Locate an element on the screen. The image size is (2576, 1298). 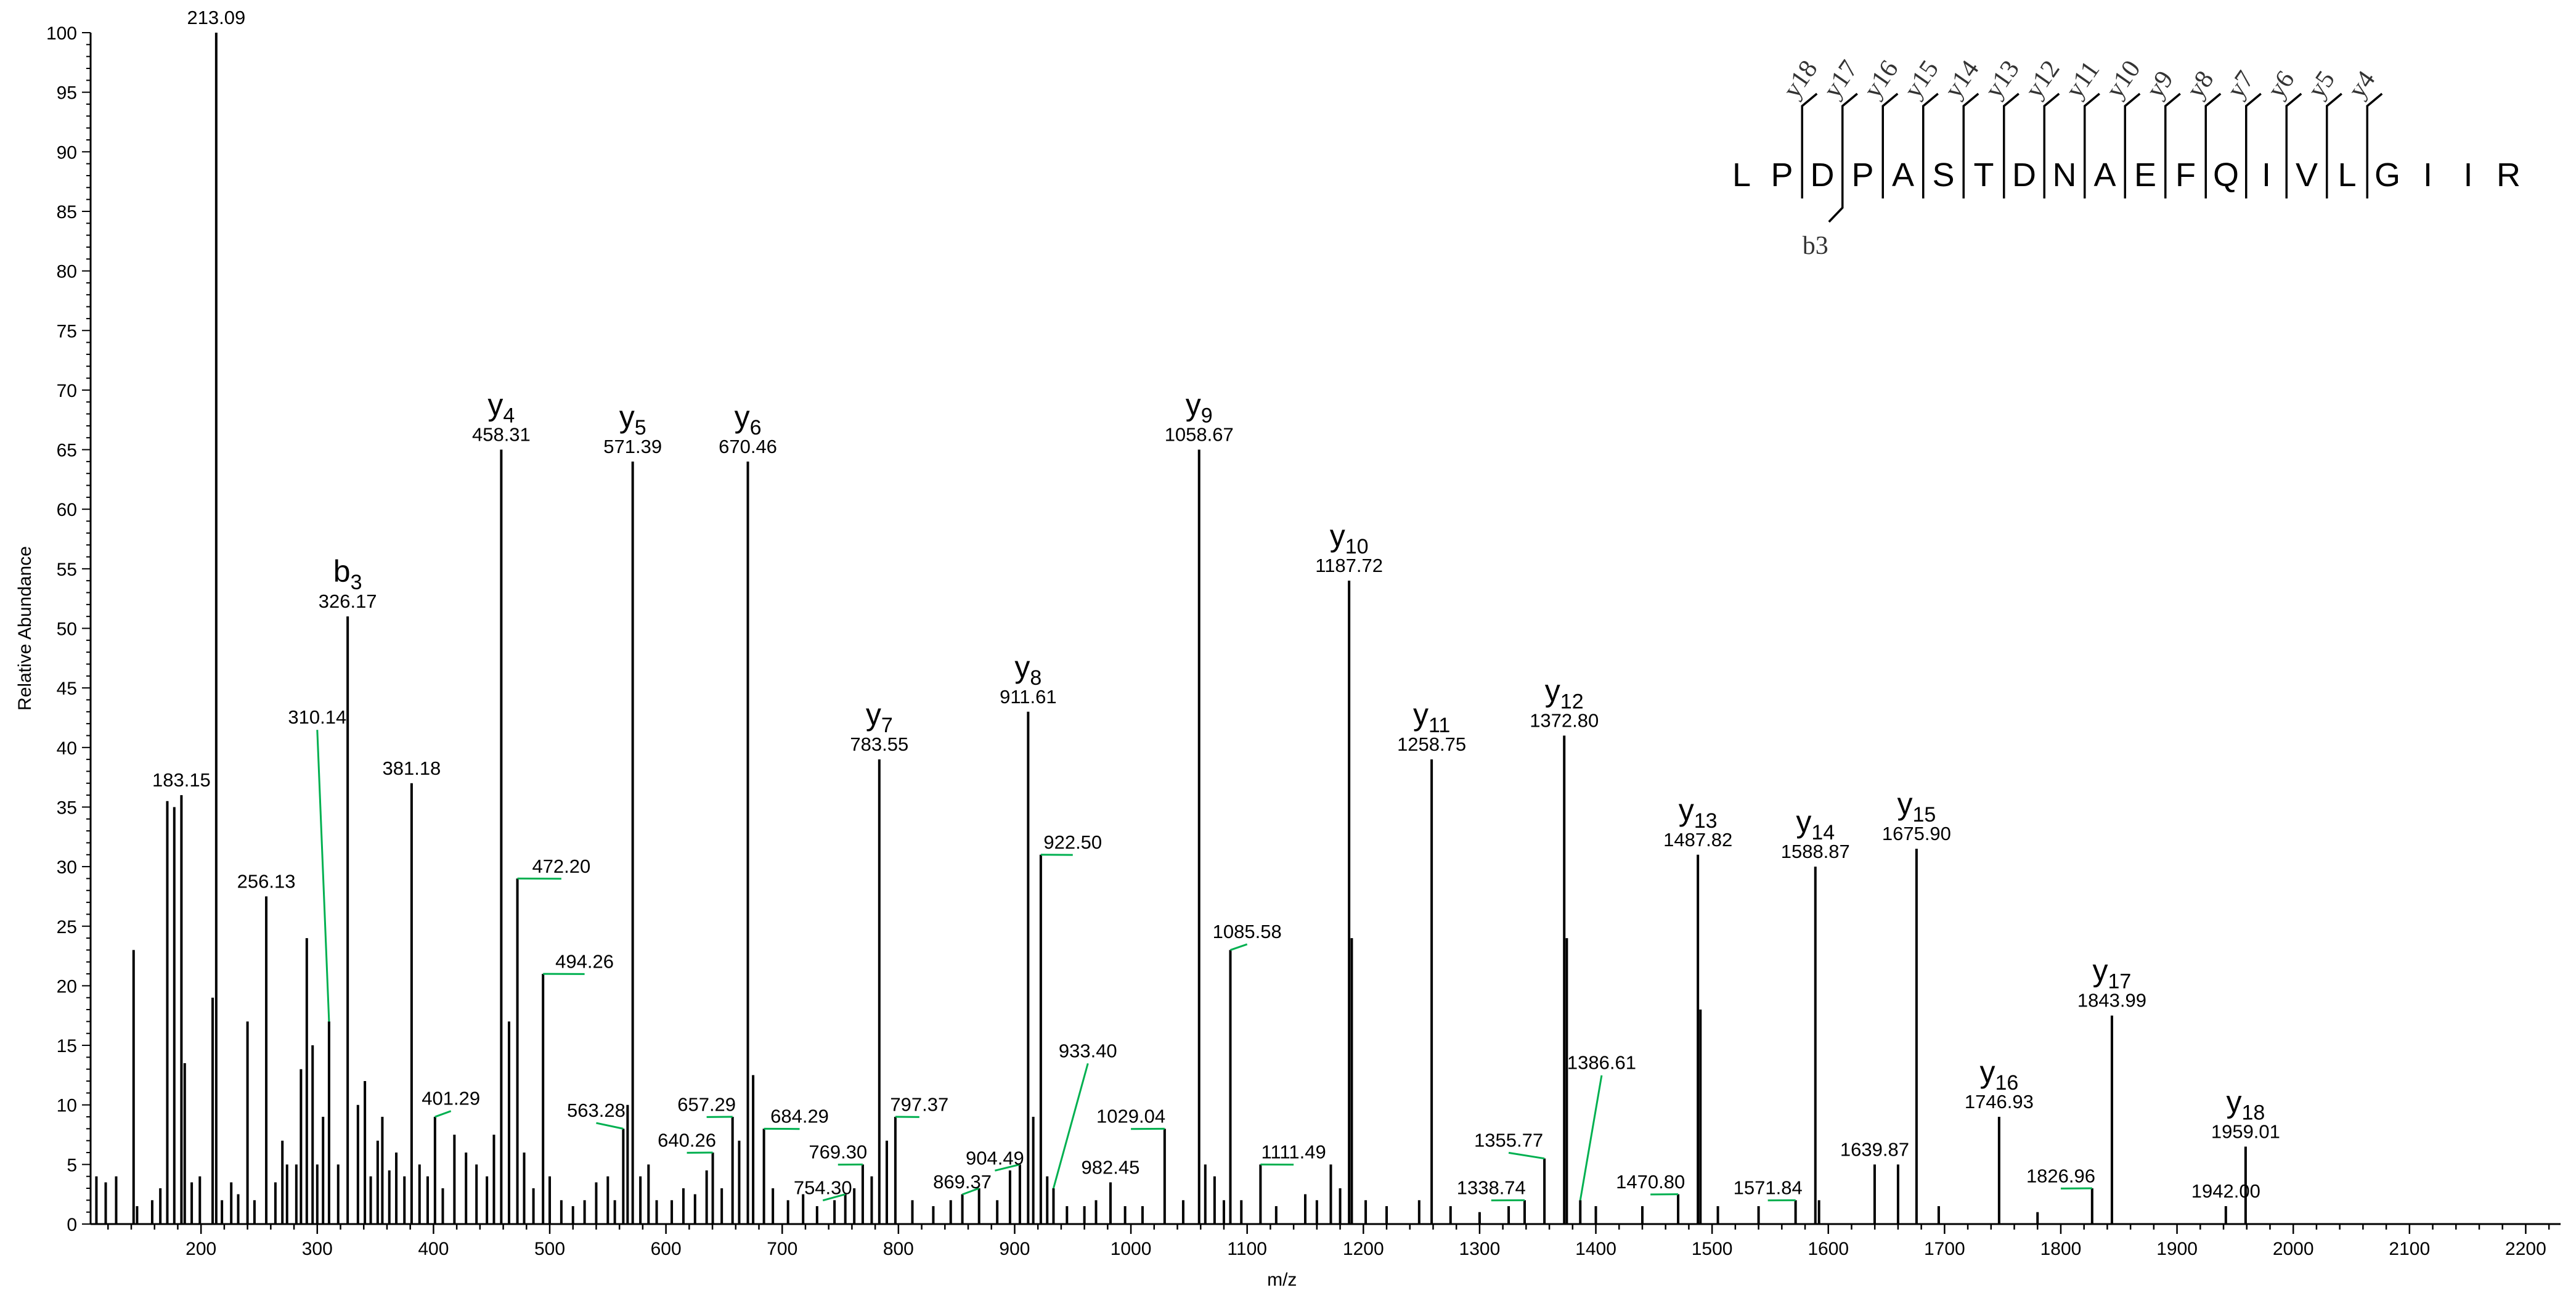
peak-mz-label: 1085.58 is located at coordinates (1248, 932).